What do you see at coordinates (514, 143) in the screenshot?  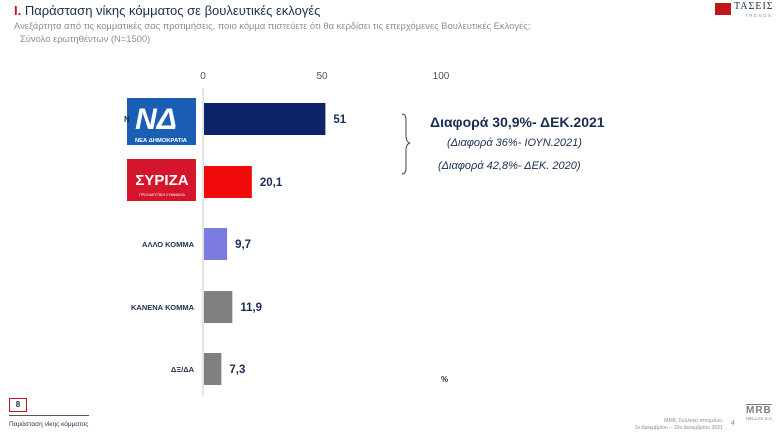 I see `annotation-sub1: (Διαφορά 36%- ΙΟΥΝ.2021)` at bounding box center [514, 143].